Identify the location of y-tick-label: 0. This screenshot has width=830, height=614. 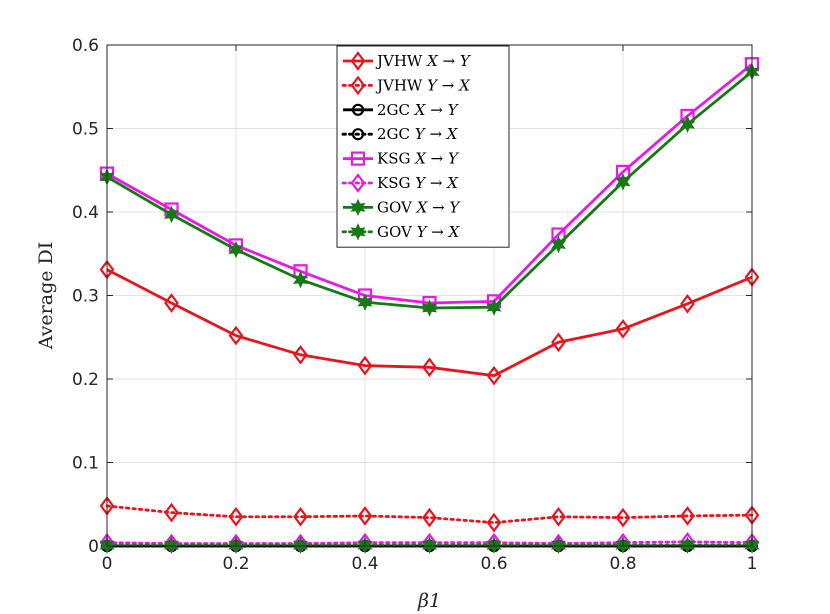
(93, 547).